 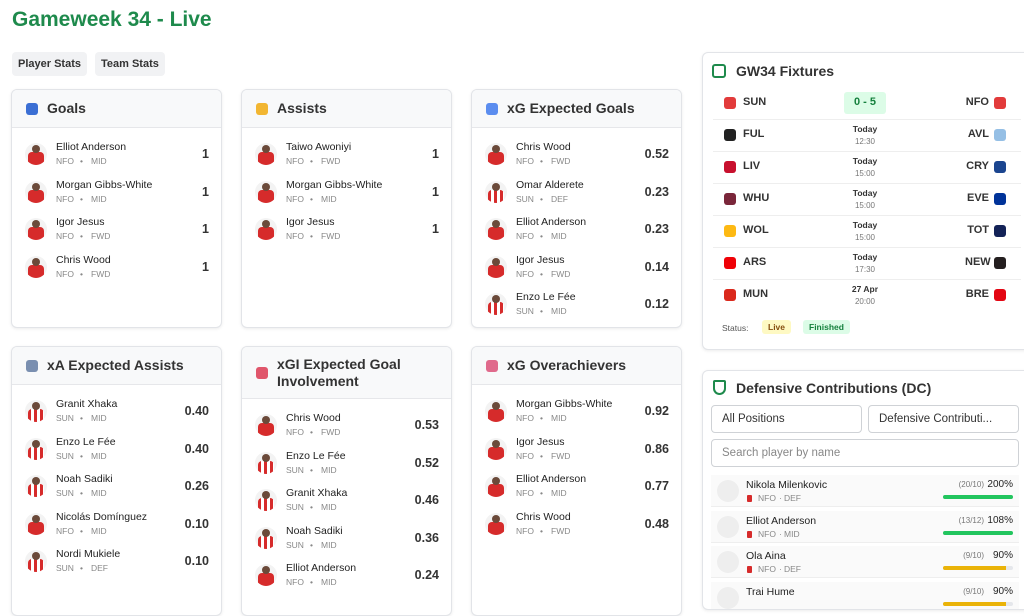 I want to click on card-icon, so click(x=492, y=366).